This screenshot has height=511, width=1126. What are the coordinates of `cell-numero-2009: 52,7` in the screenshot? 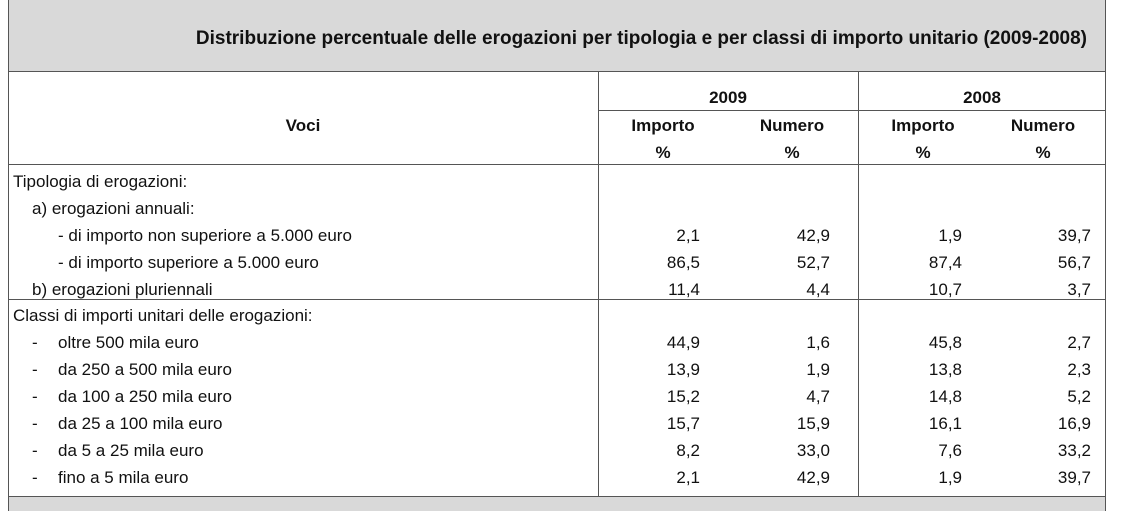 It's located at (813, 262).